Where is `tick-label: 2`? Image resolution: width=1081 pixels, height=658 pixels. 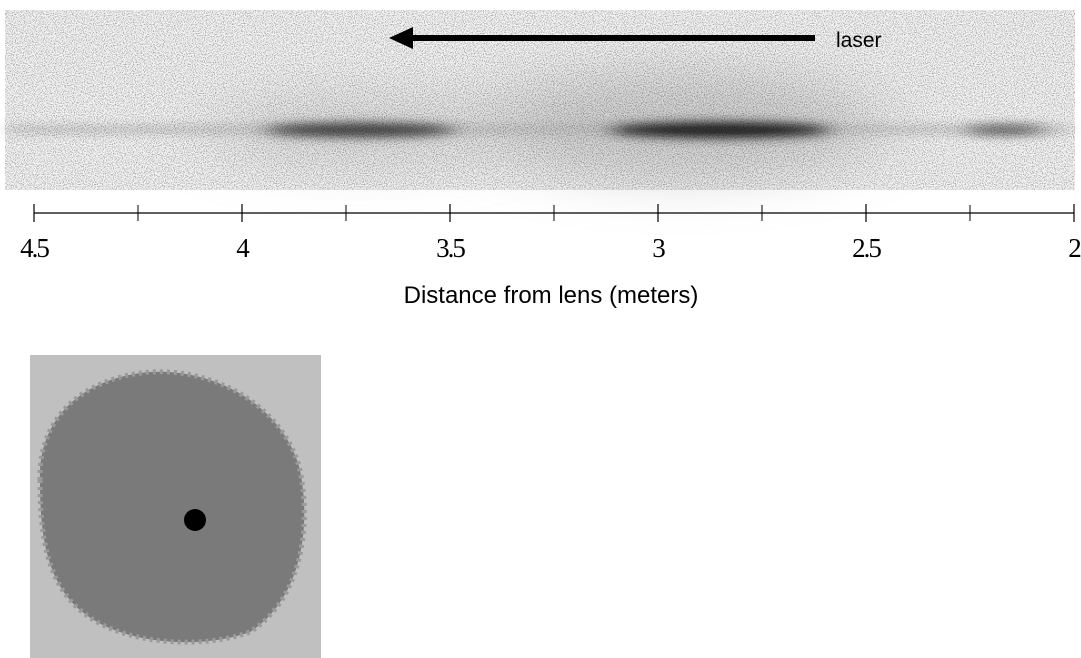 tick-label: 2 is located at coordinates (1074, 248).